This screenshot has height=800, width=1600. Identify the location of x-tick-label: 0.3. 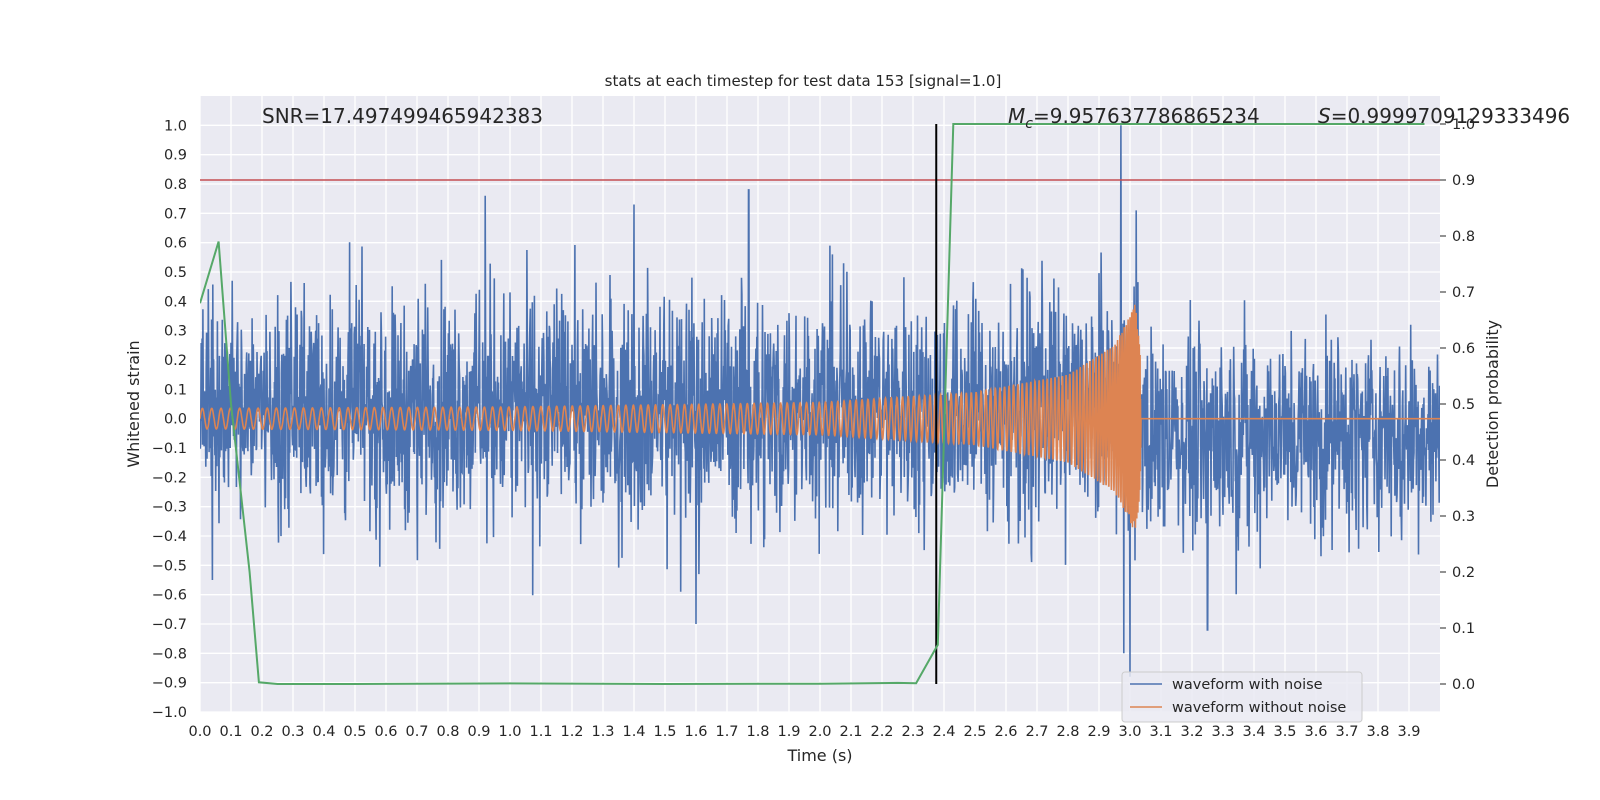
(292, 732).